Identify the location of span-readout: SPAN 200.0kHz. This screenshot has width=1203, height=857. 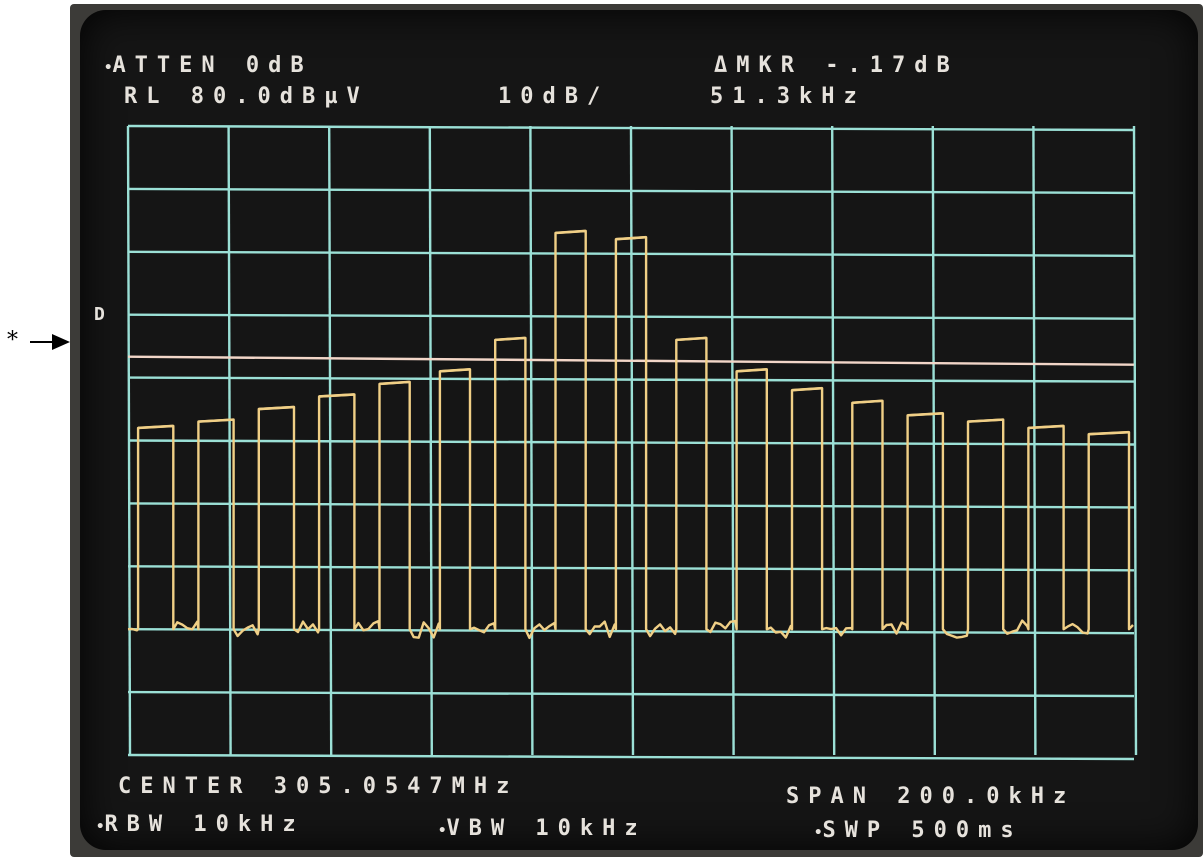
(931, 796).